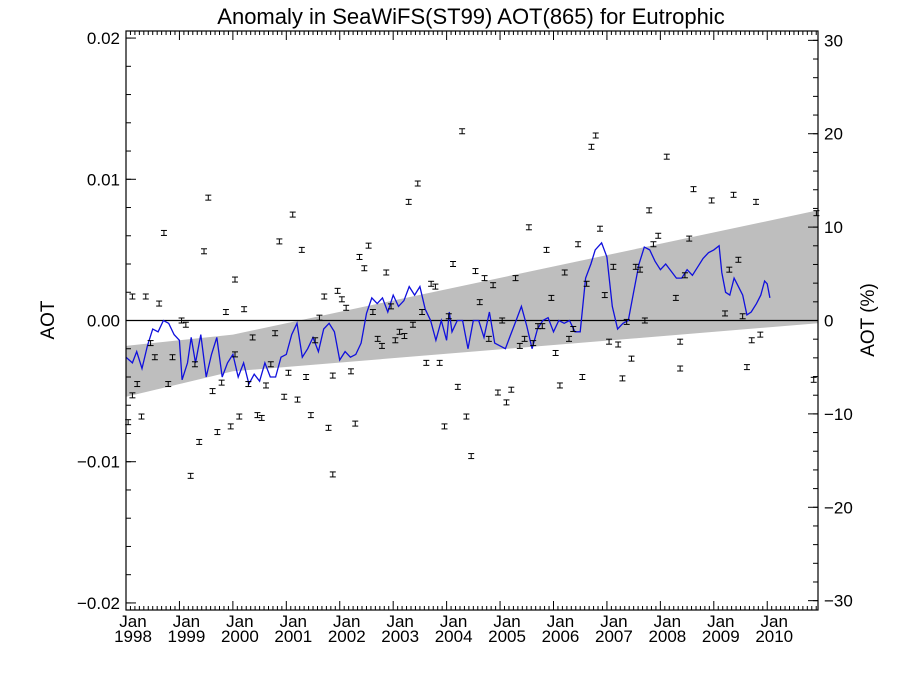 The width and height of the screenshot is (900, 675). Describe the element at coordinates (868, 320) in the screenshot. I see `y2-axis-label: AOT (%)` at that location.